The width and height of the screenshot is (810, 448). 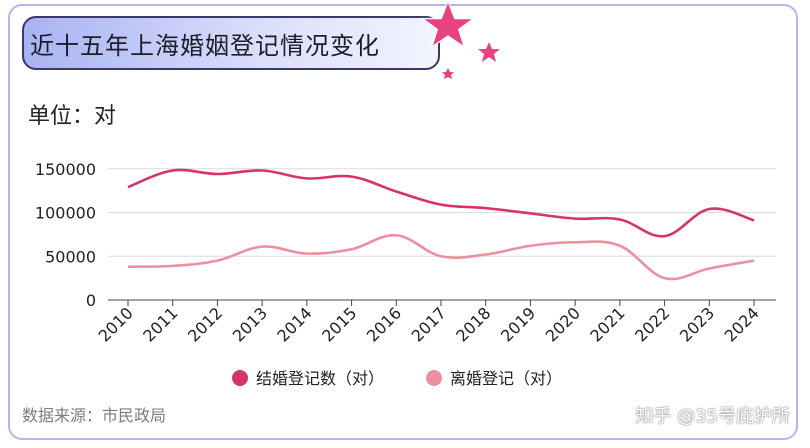 I want to click on x-tick-label: 2010, so click(x=116, y=324).